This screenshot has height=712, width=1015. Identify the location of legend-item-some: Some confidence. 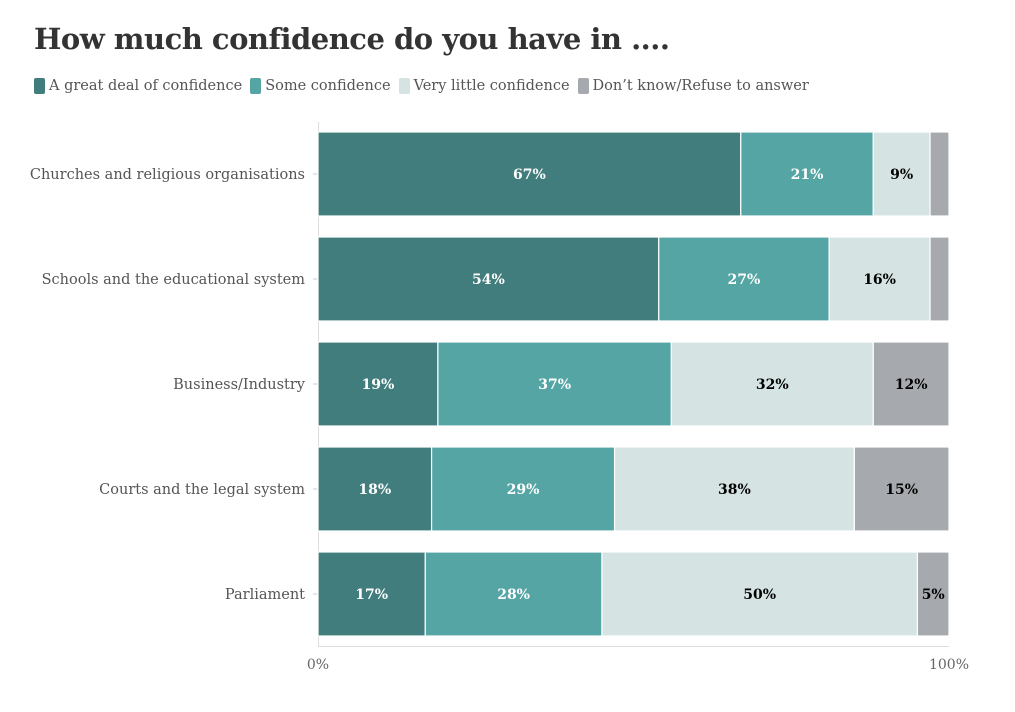
(320, 86).